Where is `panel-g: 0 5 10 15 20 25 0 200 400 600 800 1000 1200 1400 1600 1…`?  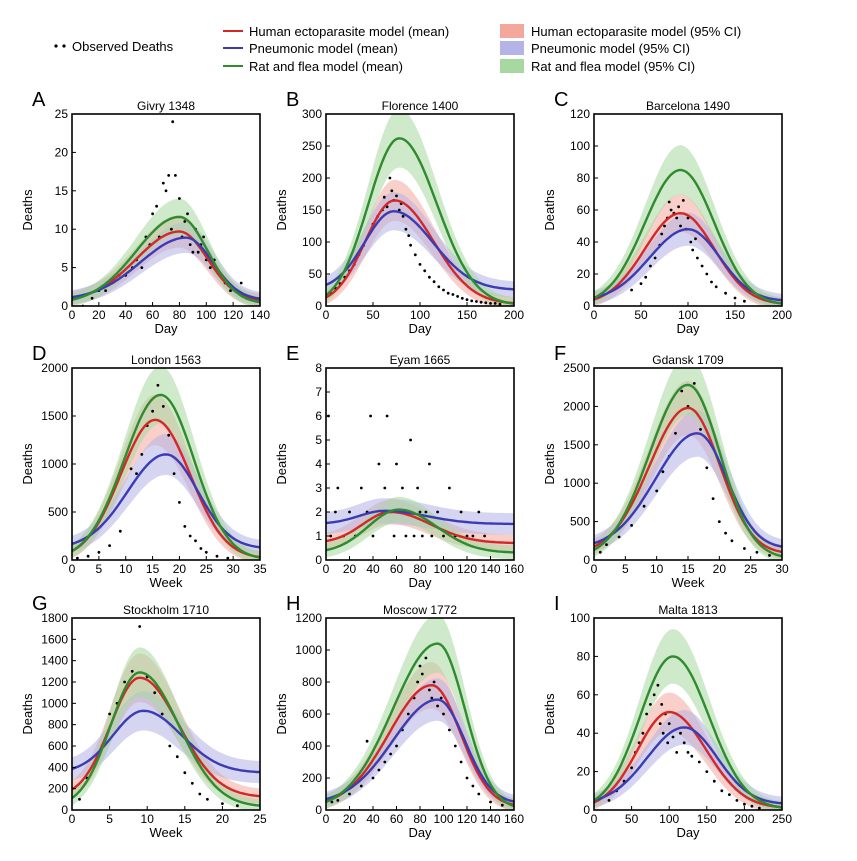 panel-g: 0 5 10 15 20 25 0 200 400 600 800 1000 1200 1400 1600 1… is located at coordinates (141, 715).